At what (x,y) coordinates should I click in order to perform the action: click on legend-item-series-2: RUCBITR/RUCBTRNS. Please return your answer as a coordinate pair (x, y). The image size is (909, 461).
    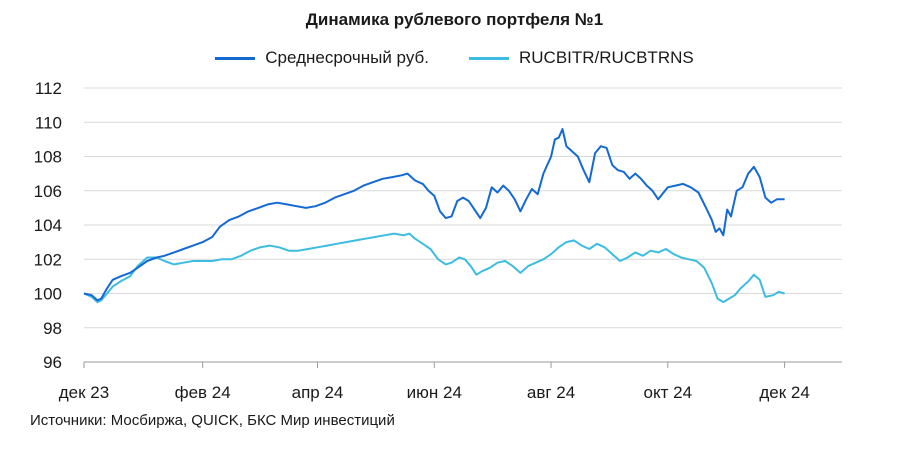
    Looking at the image, I should click on (581, 58).